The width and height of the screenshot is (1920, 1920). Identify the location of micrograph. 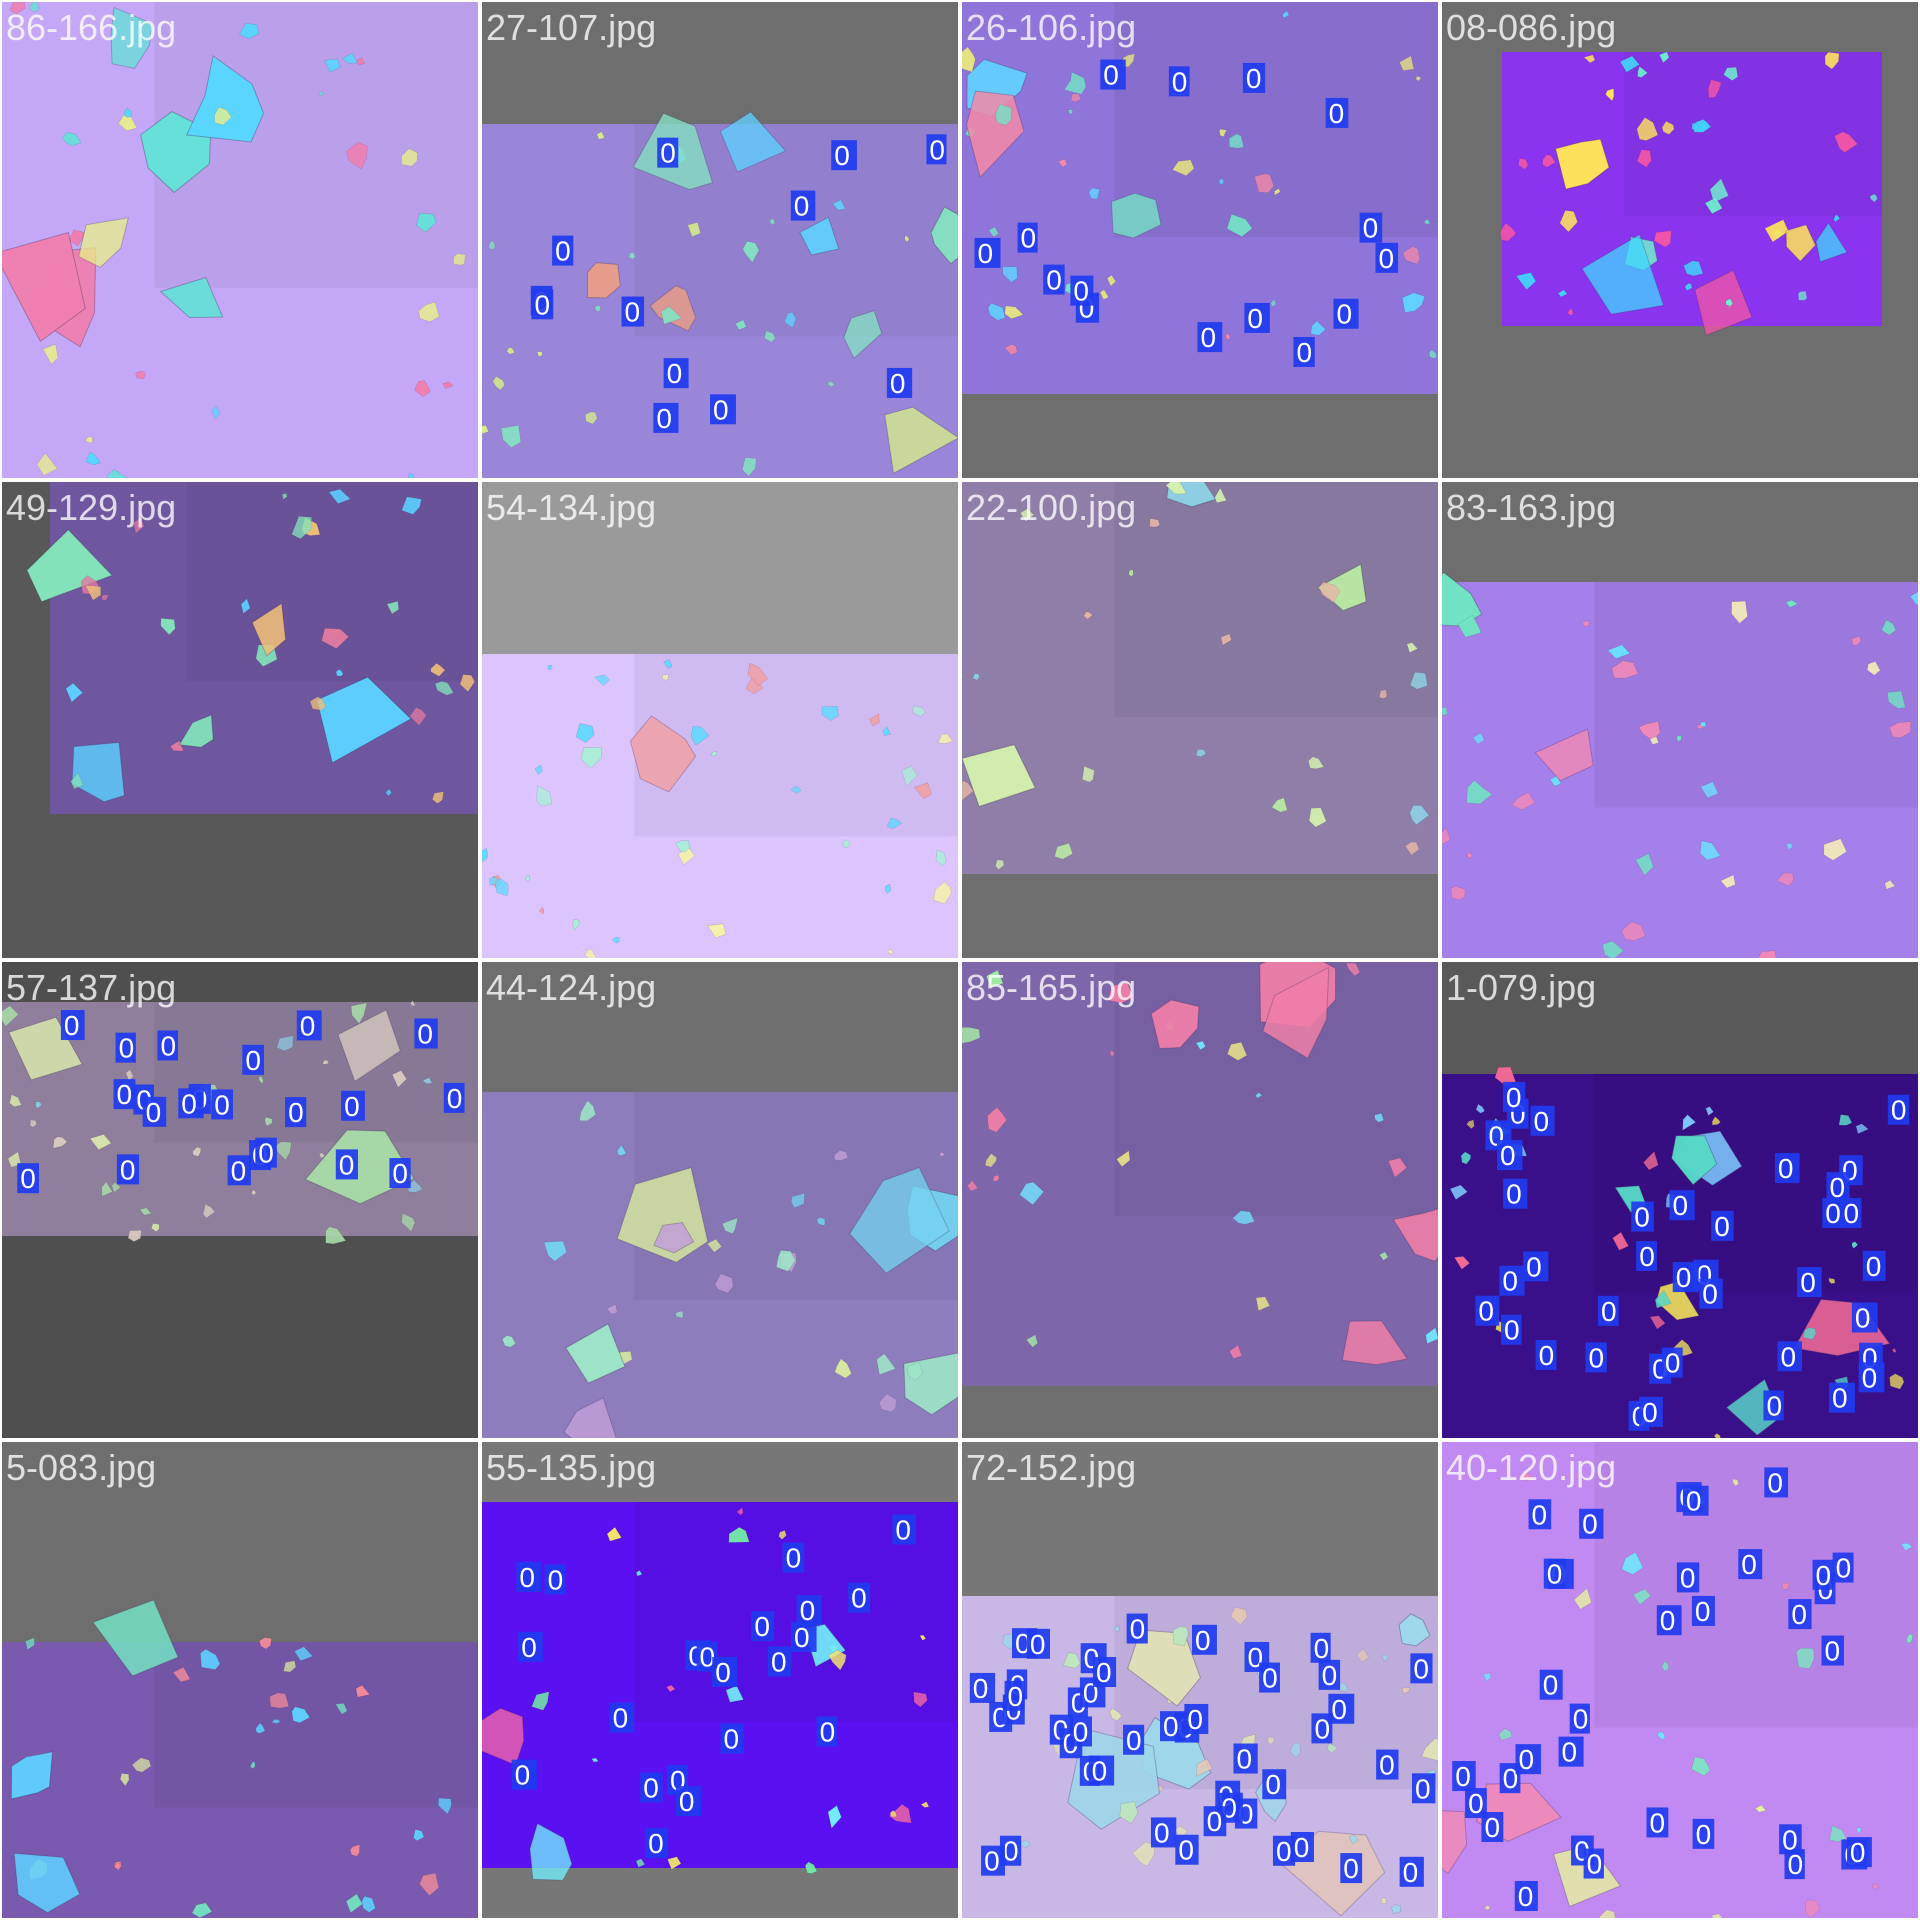
(1691, 193).